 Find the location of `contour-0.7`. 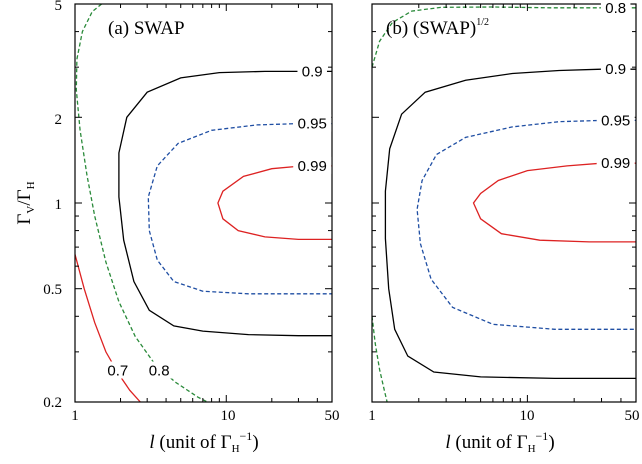

contour-0.7 is located at coordinates (108, 328).